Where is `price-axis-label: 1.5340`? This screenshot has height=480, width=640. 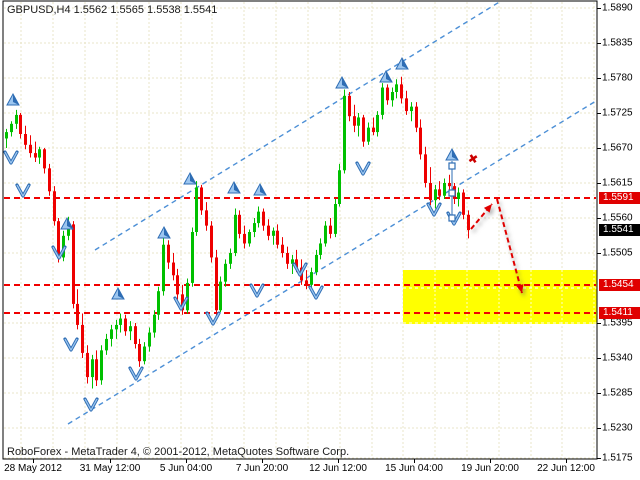 price-axis-label: 1.5340 is located at coordinates (617, 358).